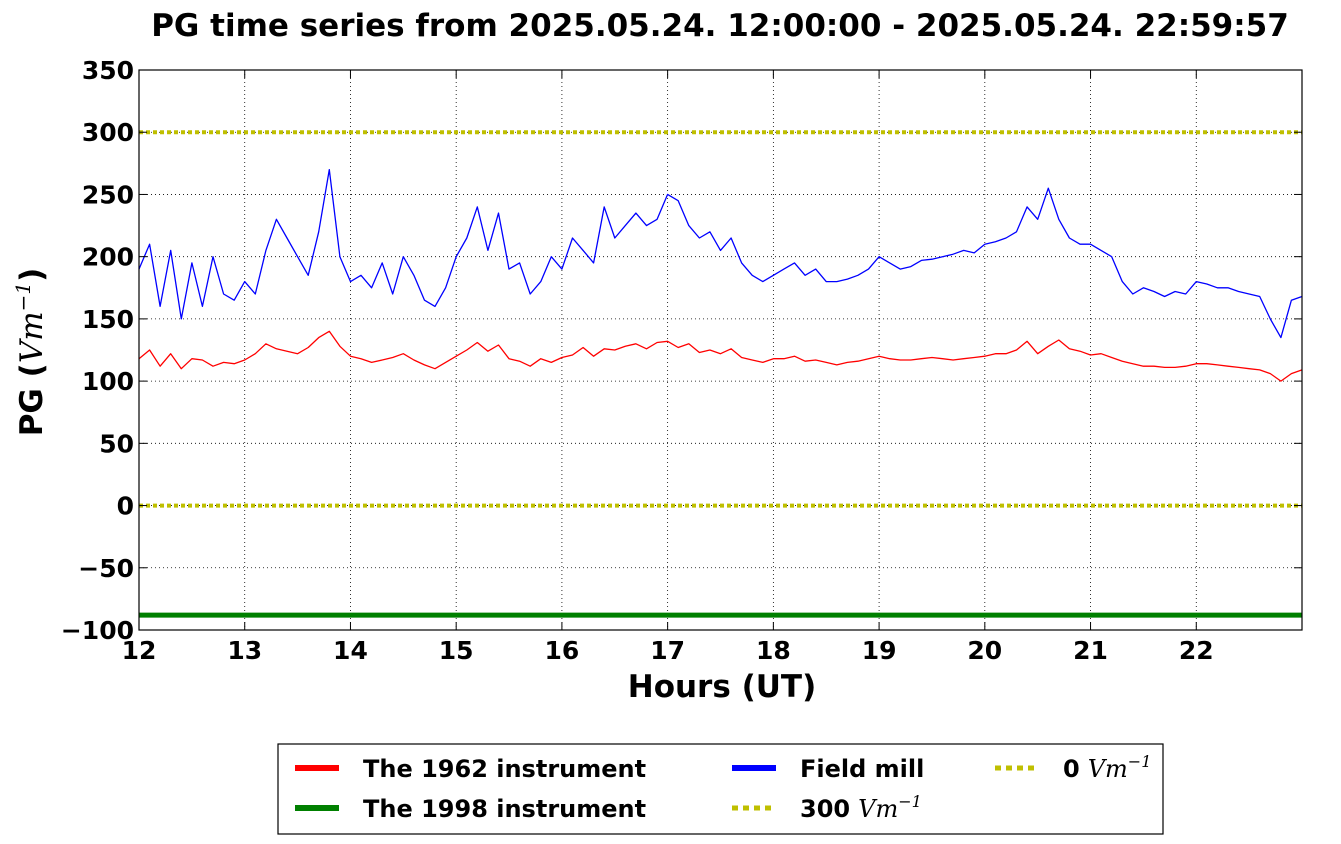  What do you see at coordinates (32, 275) in the screenshot?
I see `y-axis-label-close: )` at bounding box center [32, 275].